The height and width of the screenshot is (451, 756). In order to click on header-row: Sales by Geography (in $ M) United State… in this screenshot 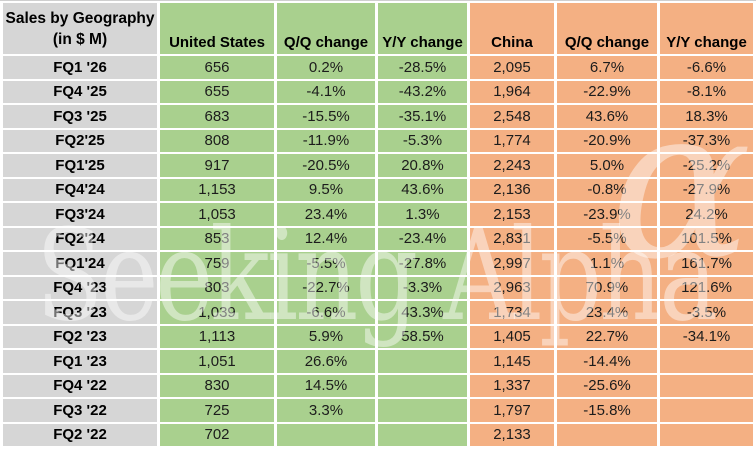, I will do `click(378, 28)`.